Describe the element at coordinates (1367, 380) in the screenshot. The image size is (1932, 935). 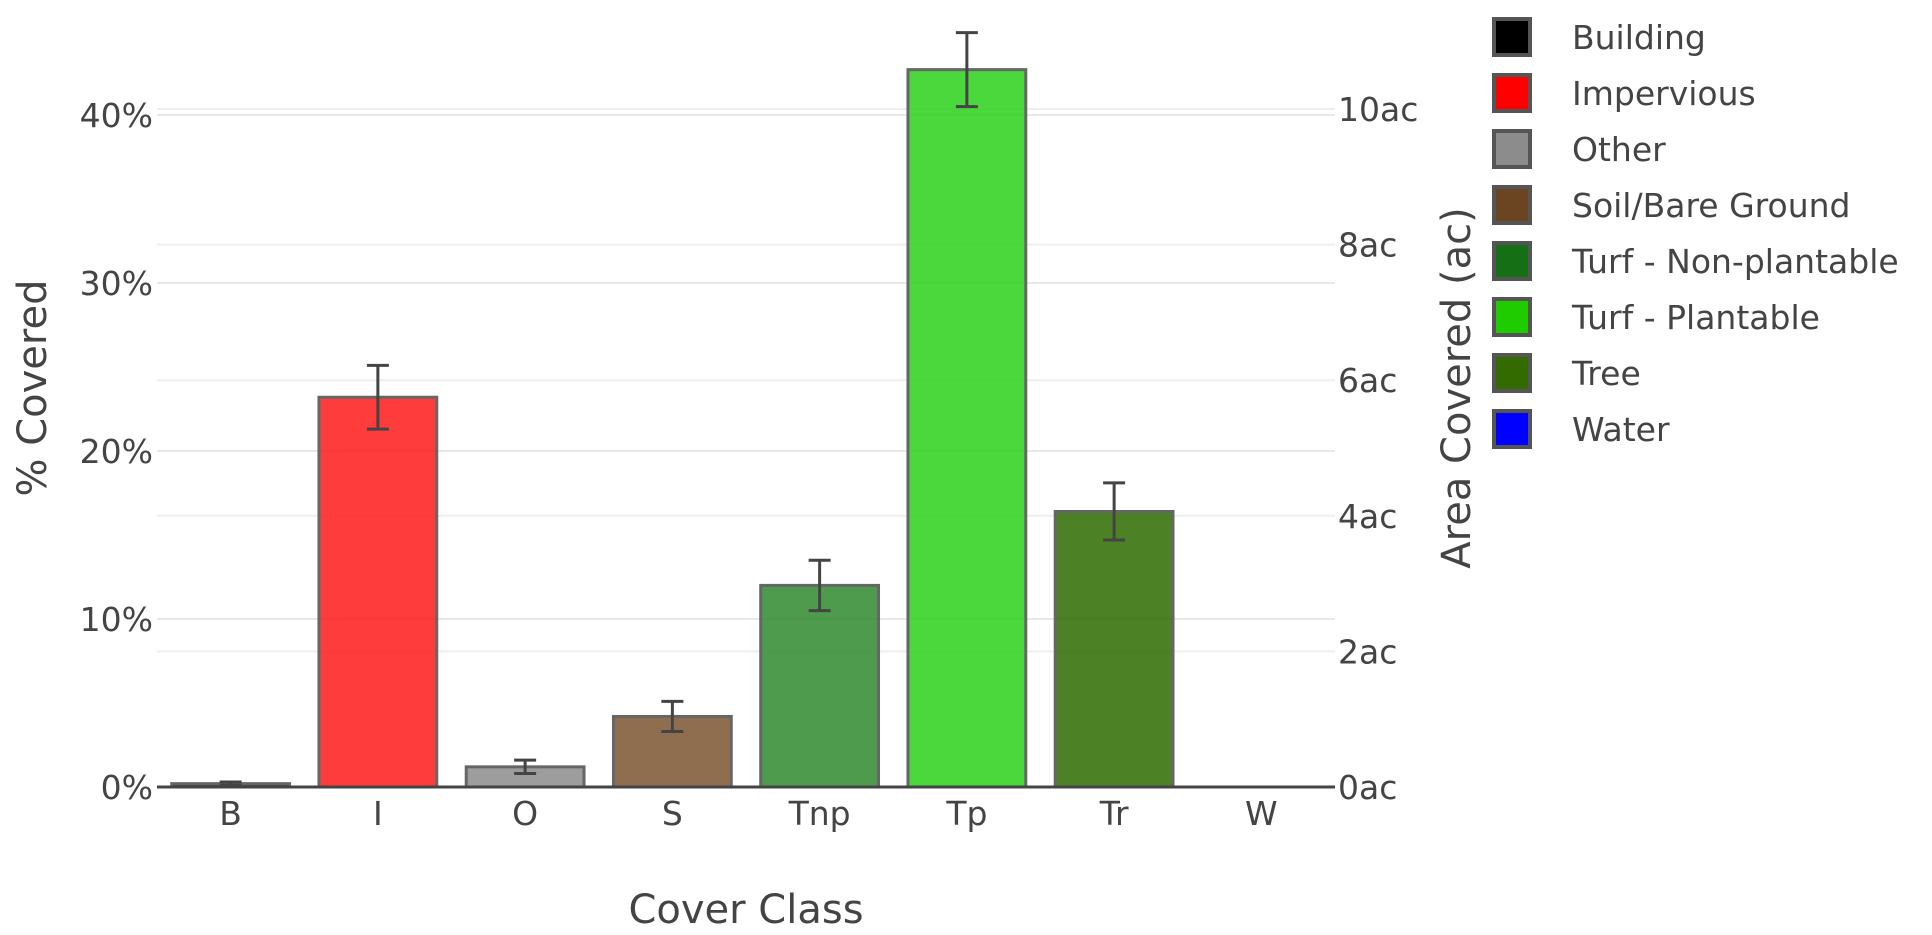
I see `y2-tick-label: 6ac` at that location.